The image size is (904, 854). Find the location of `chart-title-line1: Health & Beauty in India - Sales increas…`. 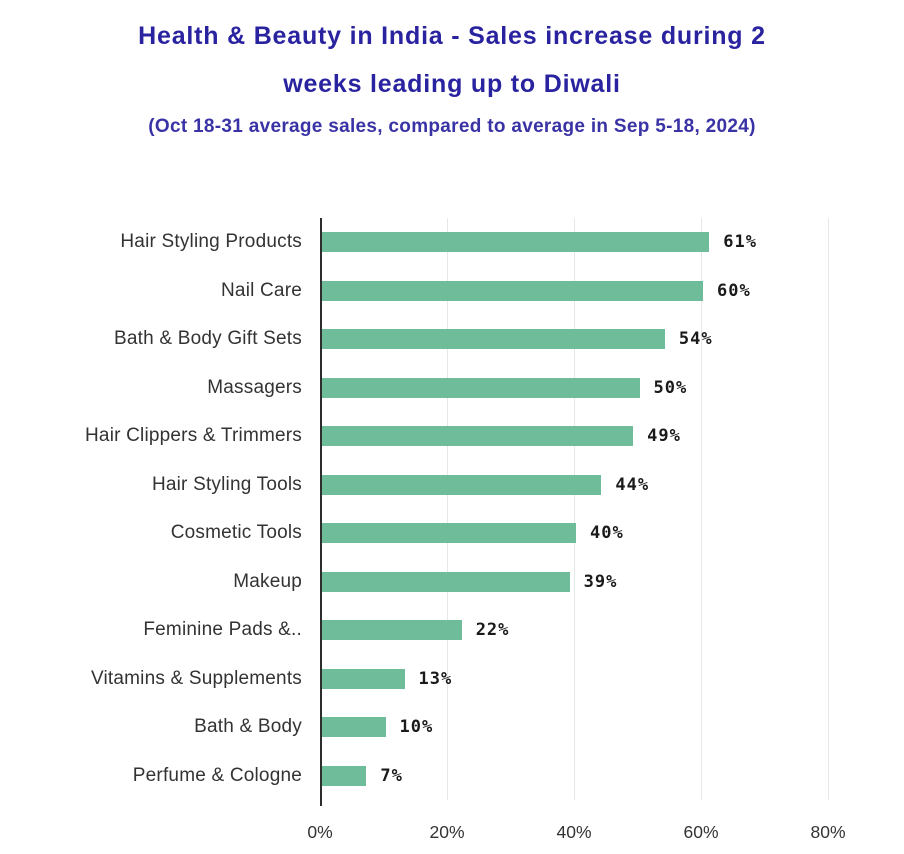

chart-title-line1: Health & Beauty in India - Sales increas… is located at coordinates (452, 36).